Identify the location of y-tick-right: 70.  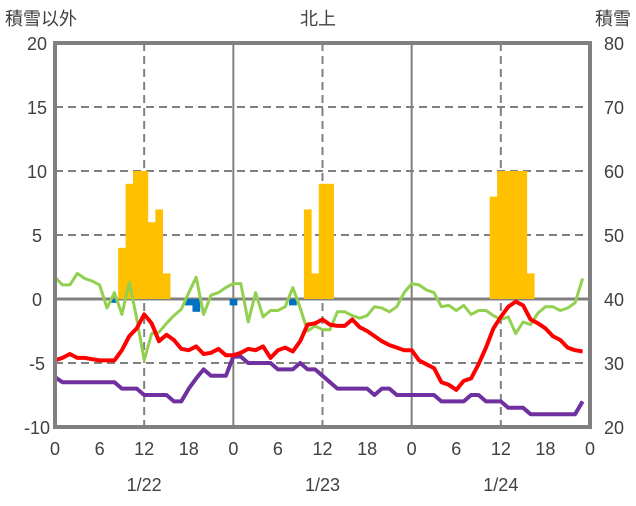
(614, 108).